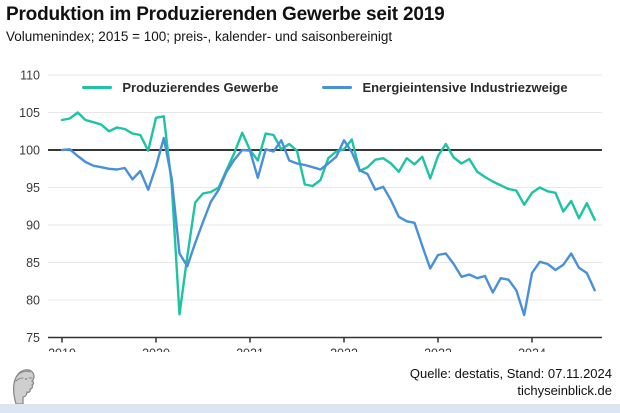 Image resolution: width=620 pixels, height=413 pixels. Describe the element at coordinates (33, 263) in the screenshot. I see `svg-text: 85` at that location.